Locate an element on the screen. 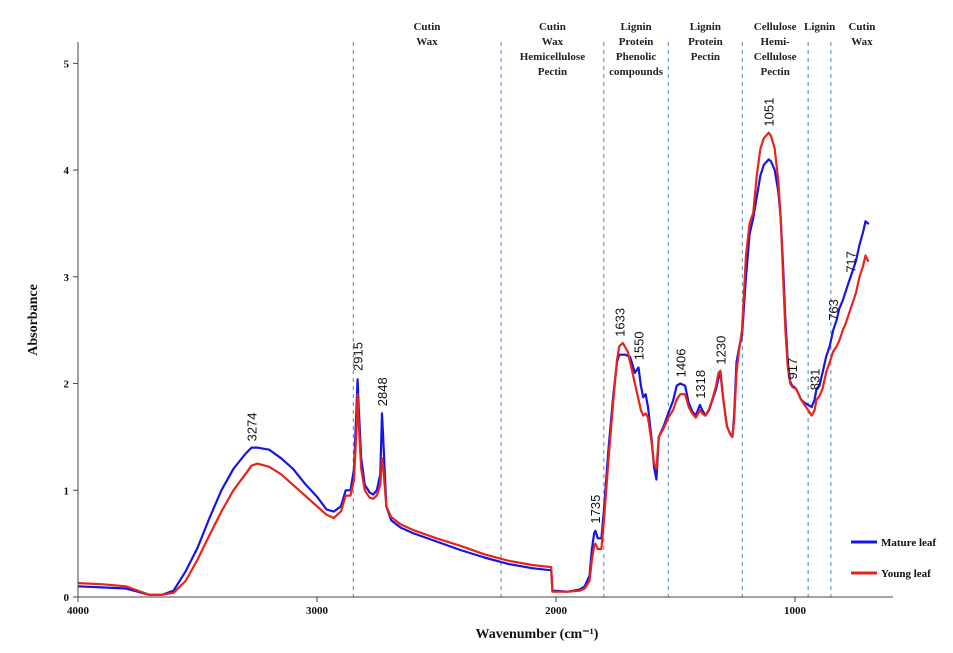 The width and height of the screenshot is (953, 653). legend: Mature leaf Young leaf is located at coordinates (893, 558).